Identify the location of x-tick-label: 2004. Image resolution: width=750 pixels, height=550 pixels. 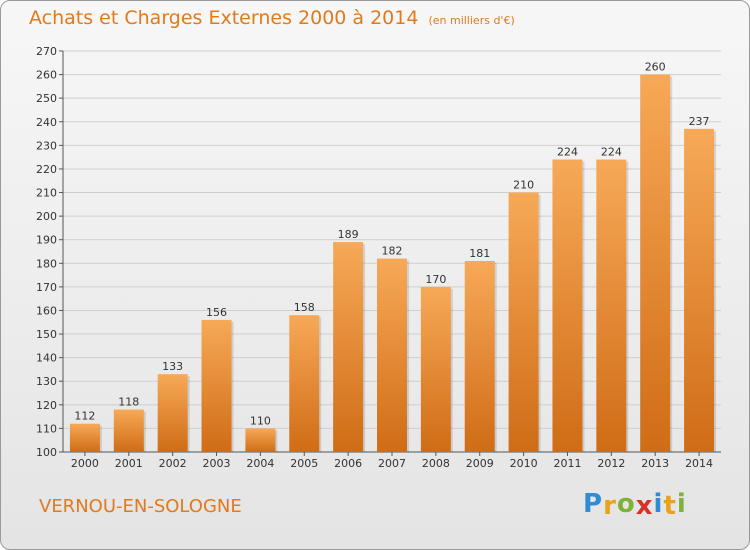
(260, 463).